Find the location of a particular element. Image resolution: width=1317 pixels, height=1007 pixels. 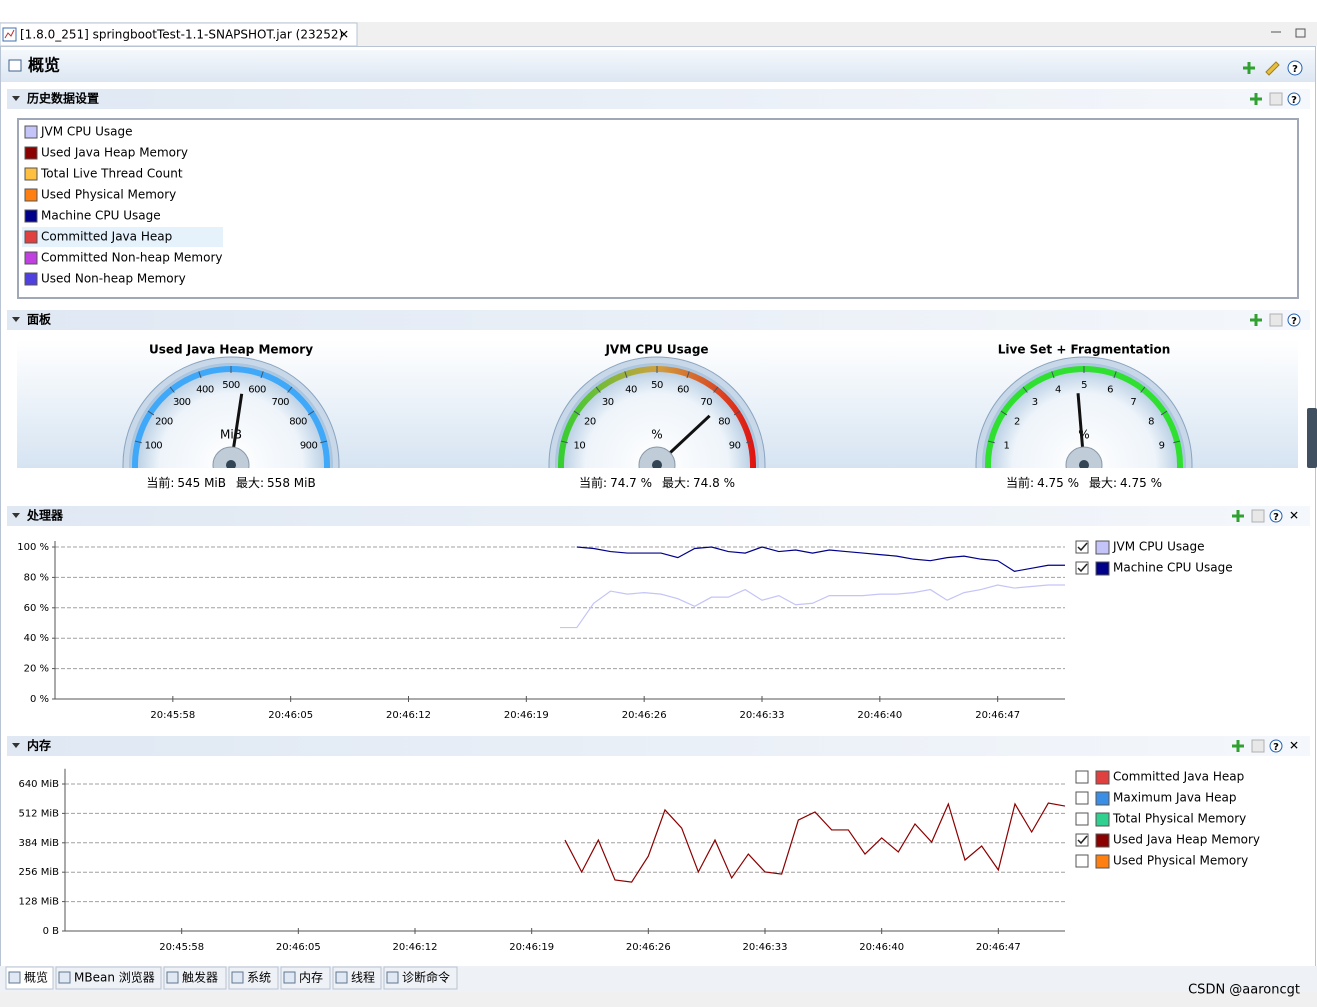

gauge-tick-label: 10 is located at coordinates (1164, 472).